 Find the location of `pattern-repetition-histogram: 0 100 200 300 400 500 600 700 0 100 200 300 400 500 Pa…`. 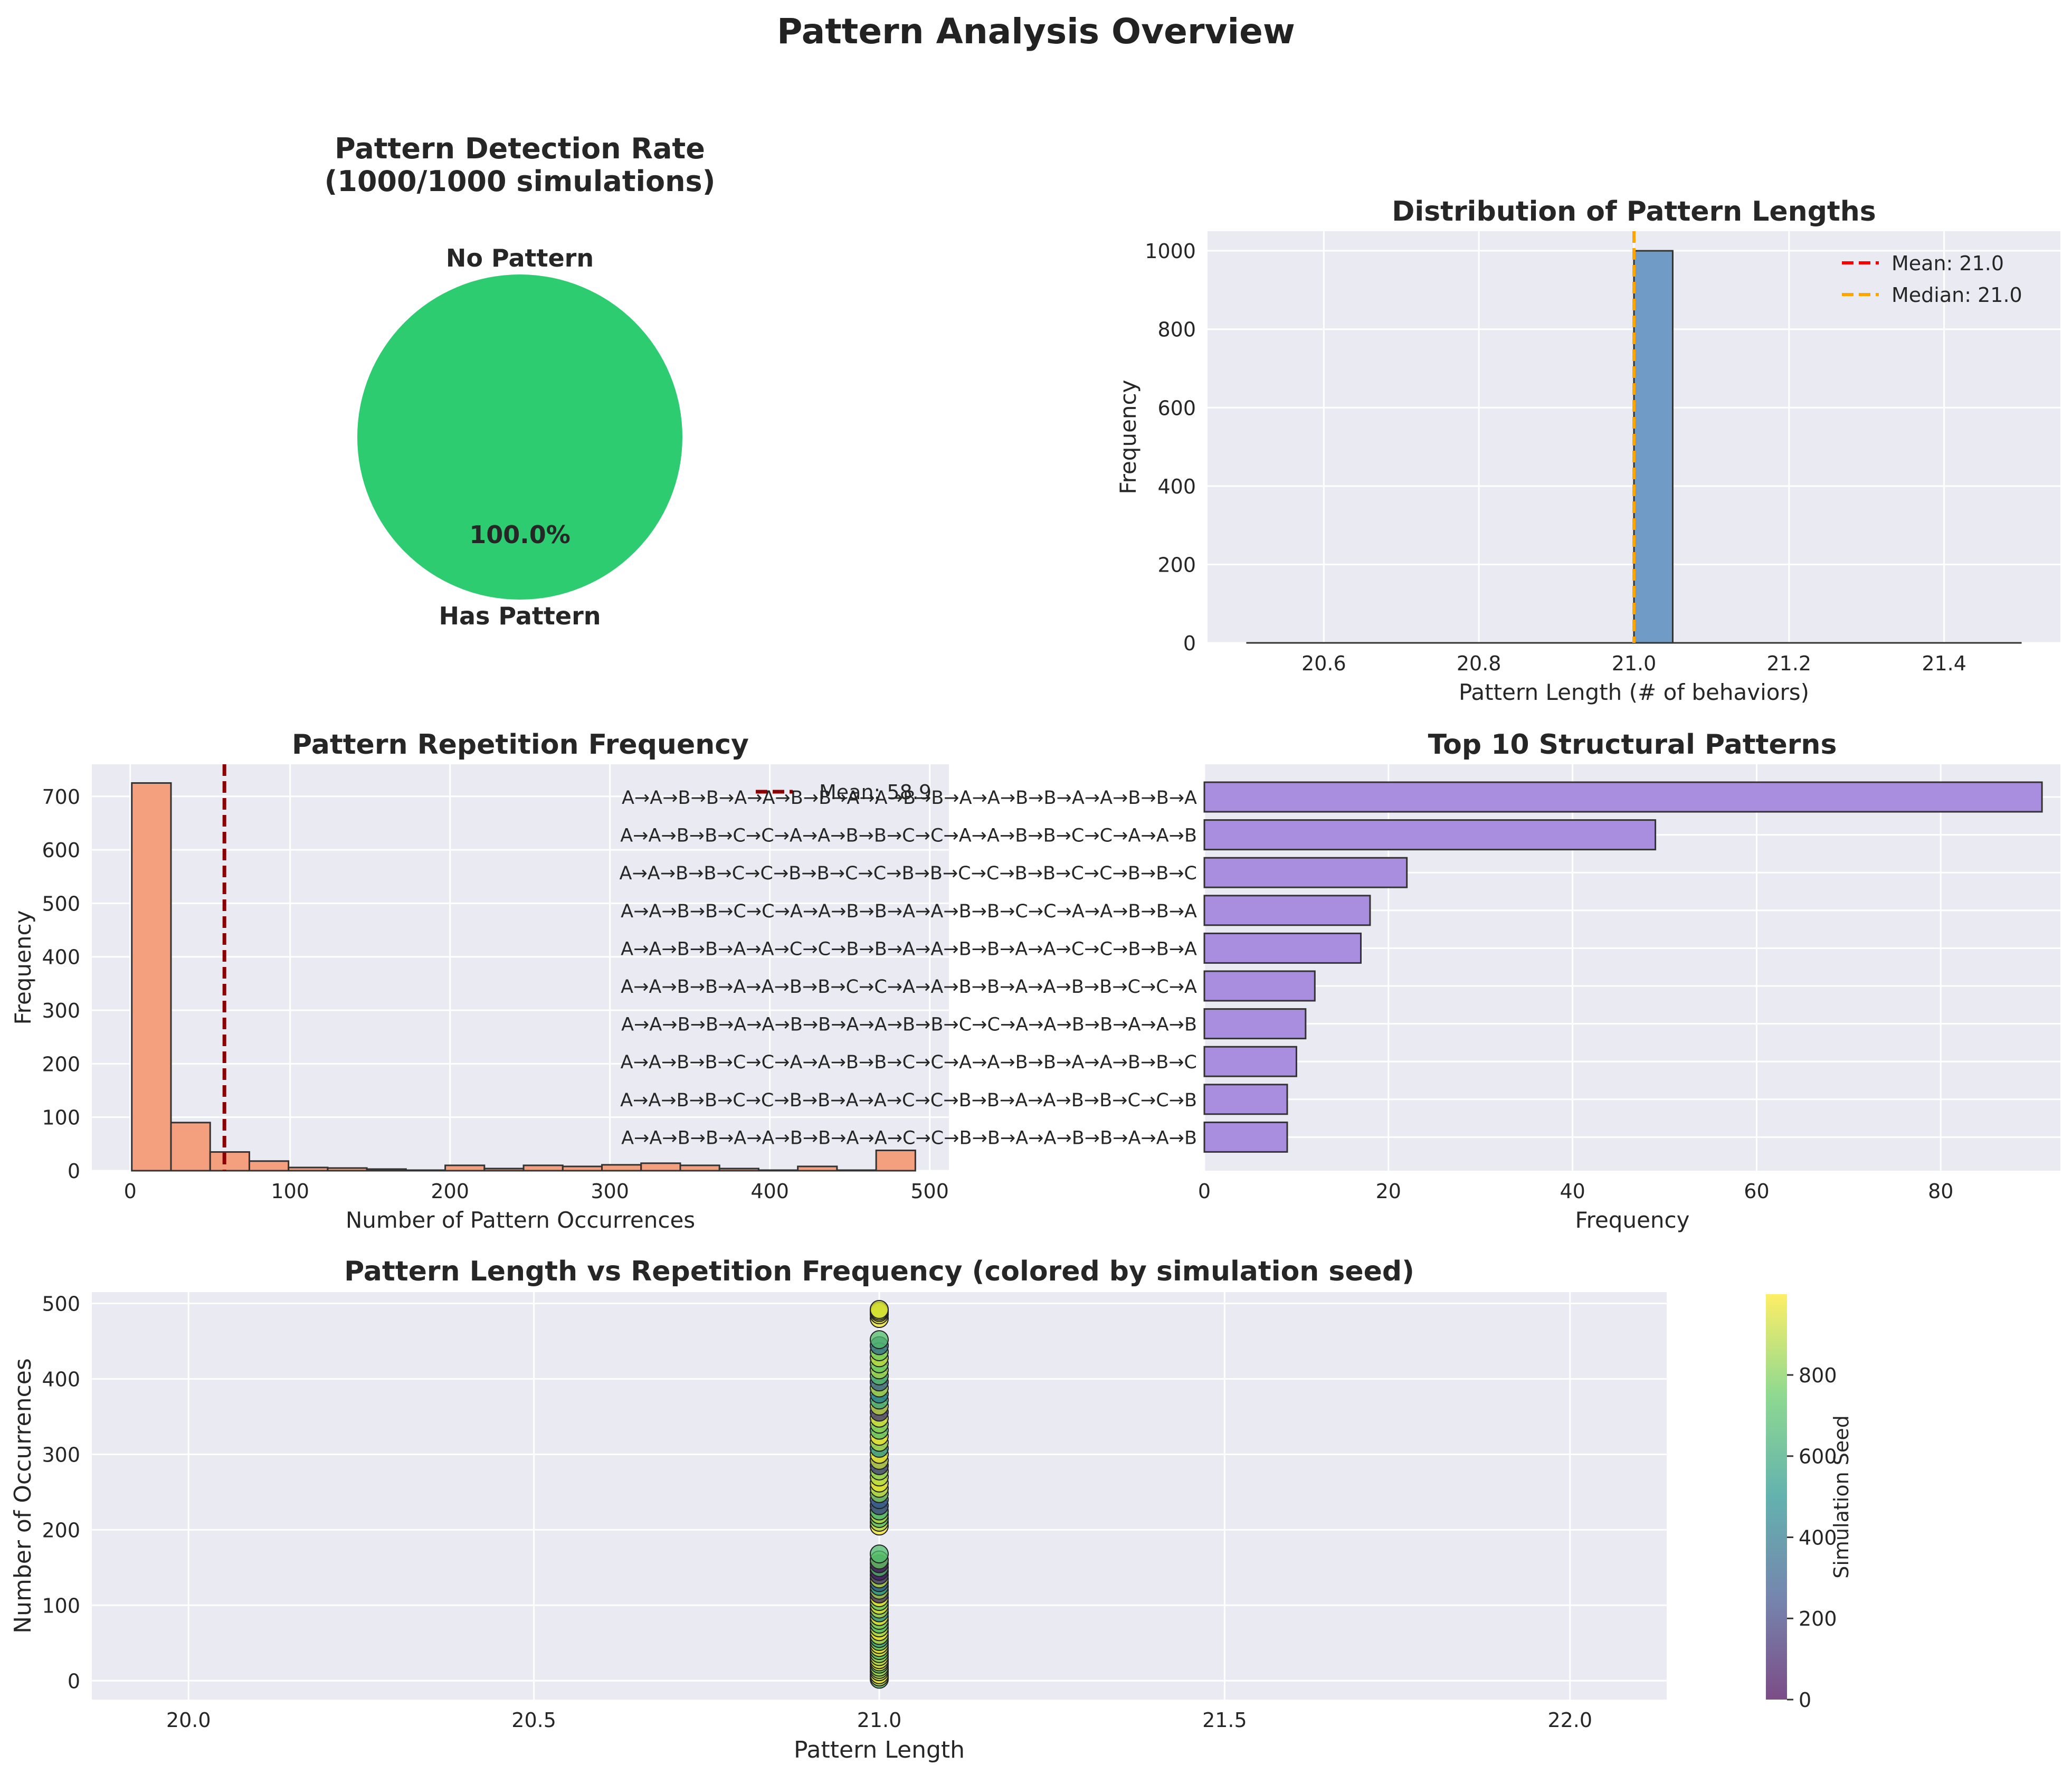

pattern-repetition-histogram: 0 100 200 300 400 500 600 700 0 100 200 300 400 500 Pa… is located at coordinates (480, 981).